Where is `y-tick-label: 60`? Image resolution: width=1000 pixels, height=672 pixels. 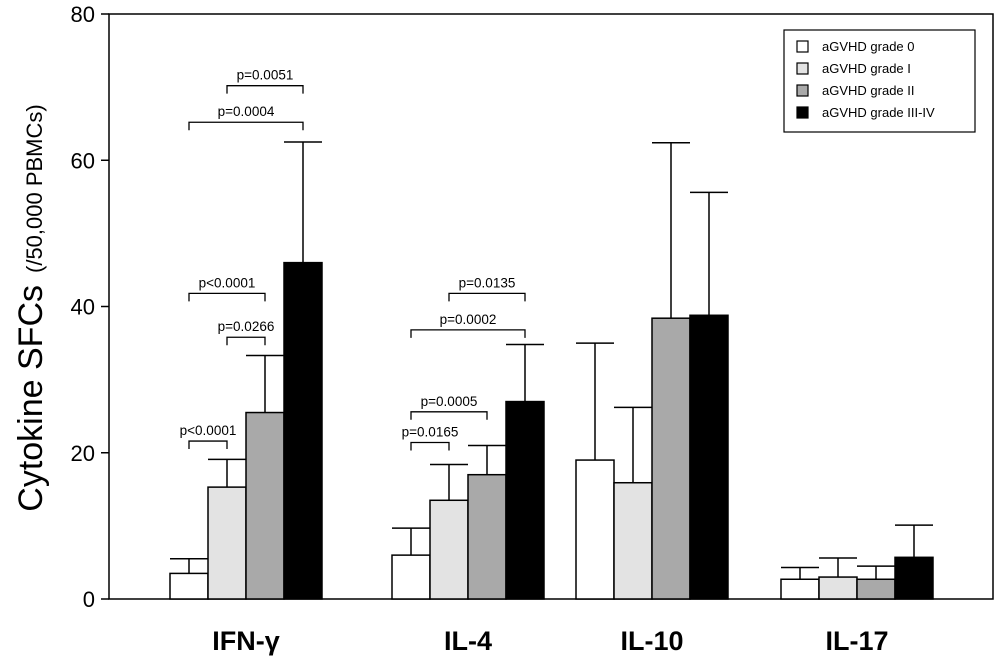
y-tick-label: 60 is located at coordinates (83, 160).